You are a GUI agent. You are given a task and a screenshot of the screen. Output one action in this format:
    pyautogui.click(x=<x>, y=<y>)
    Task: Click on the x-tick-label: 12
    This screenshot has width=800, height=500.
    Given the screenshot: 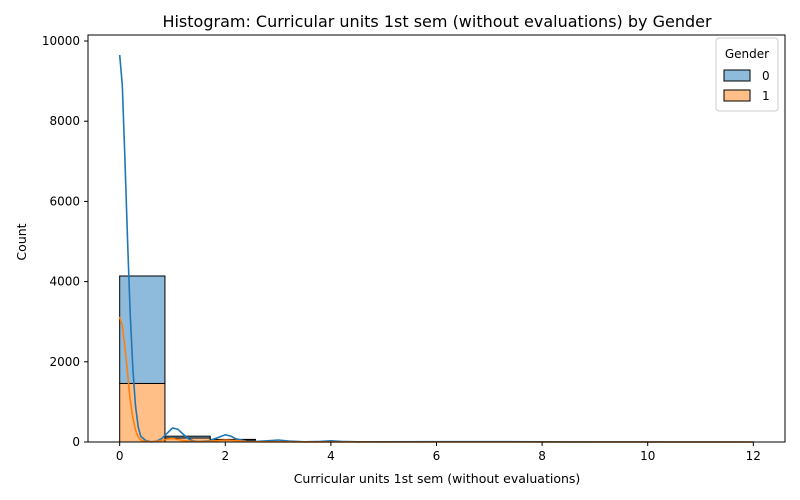 What is the action you would take?
    pyautogui.click(x=753, y=456)
    